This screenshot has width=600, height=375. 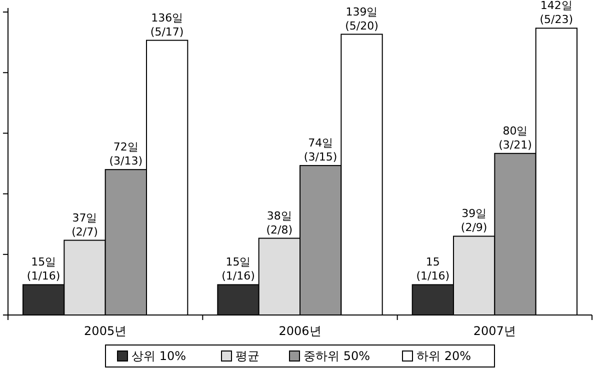 I want to click on data-label: 80일 (3/21), so click(x=515, y=138).